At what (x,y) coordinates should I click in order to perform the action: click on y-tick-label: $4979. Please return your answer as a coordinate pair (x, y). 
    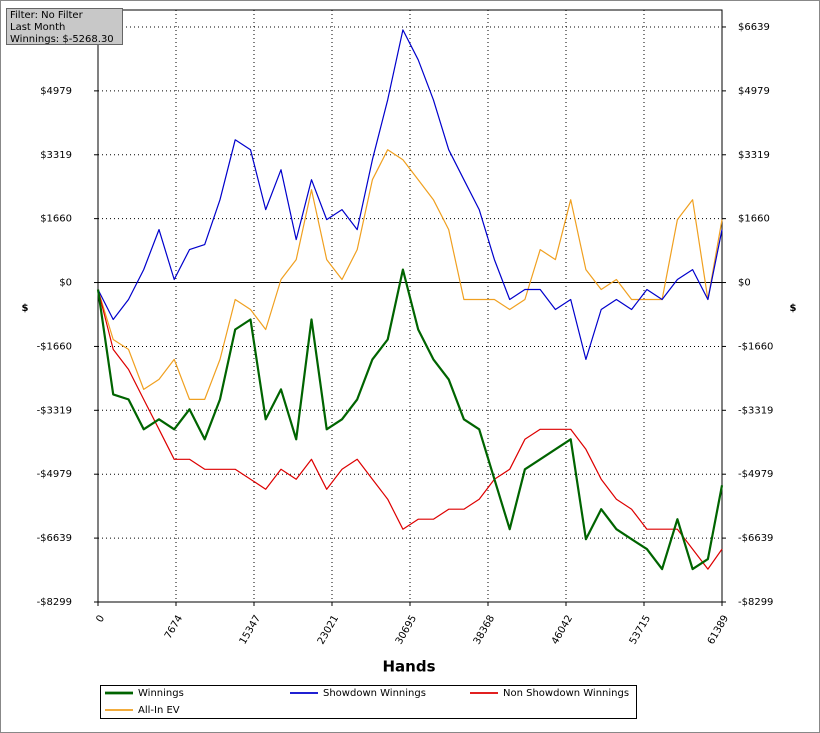
    Looking at the image, I should click on (56, 91).